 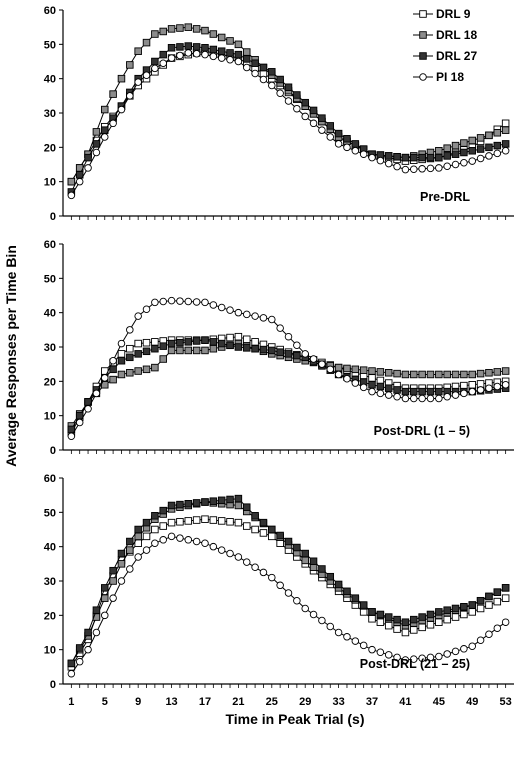 What do you see at coordinates (405, 702) in the screenshot?
I see `x-tick-label: 41` at bounding box center [405, 702].